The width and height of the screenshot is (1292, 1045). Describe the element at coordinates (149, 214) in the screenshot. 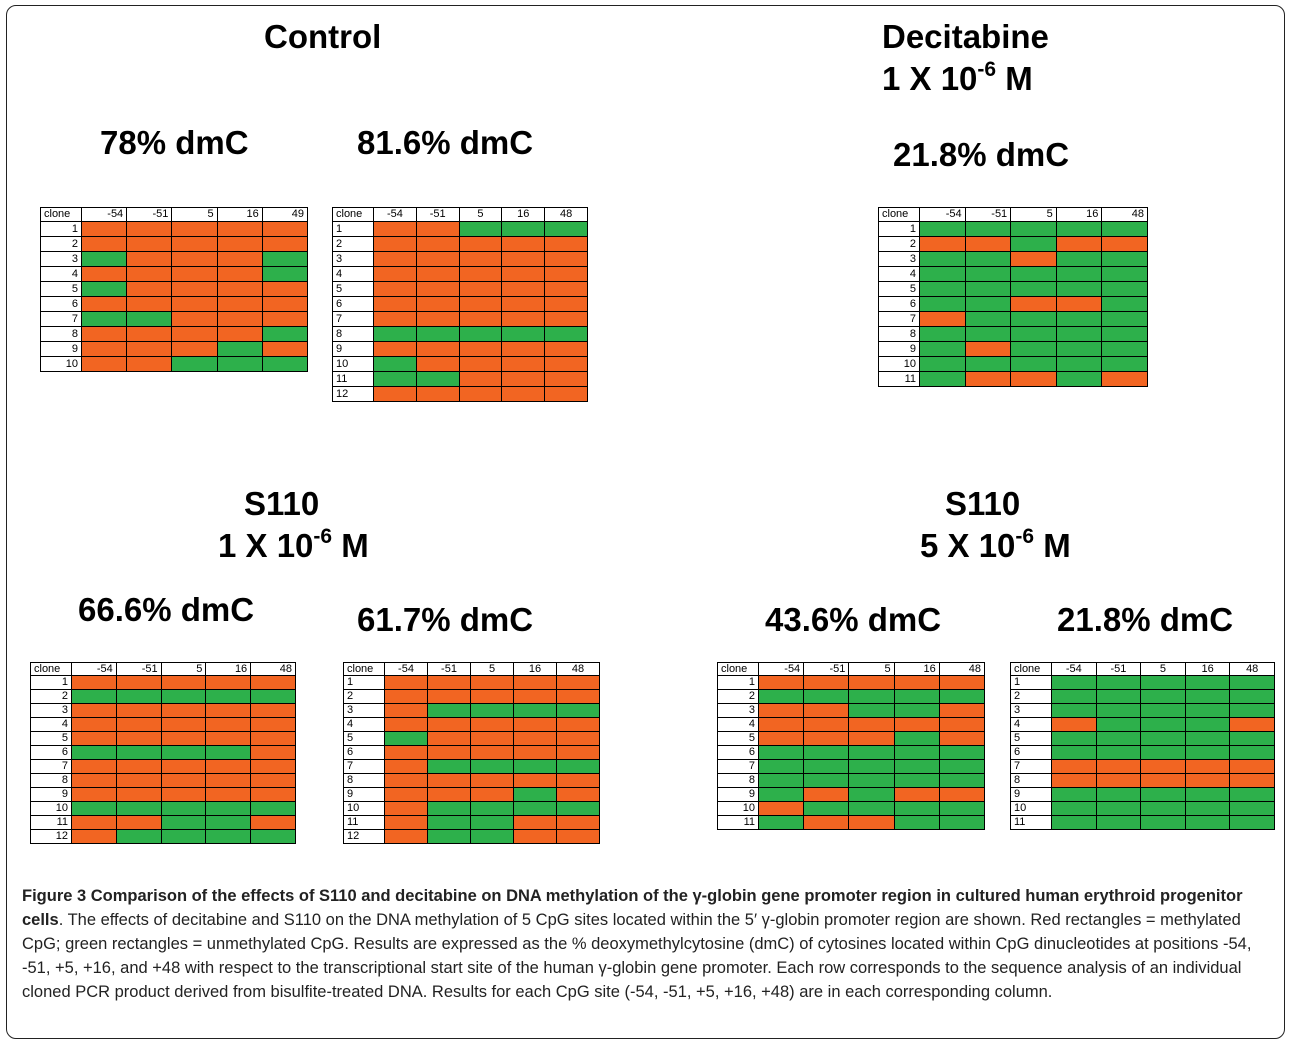

I see `column-header-cpg-site: -51` at that location.